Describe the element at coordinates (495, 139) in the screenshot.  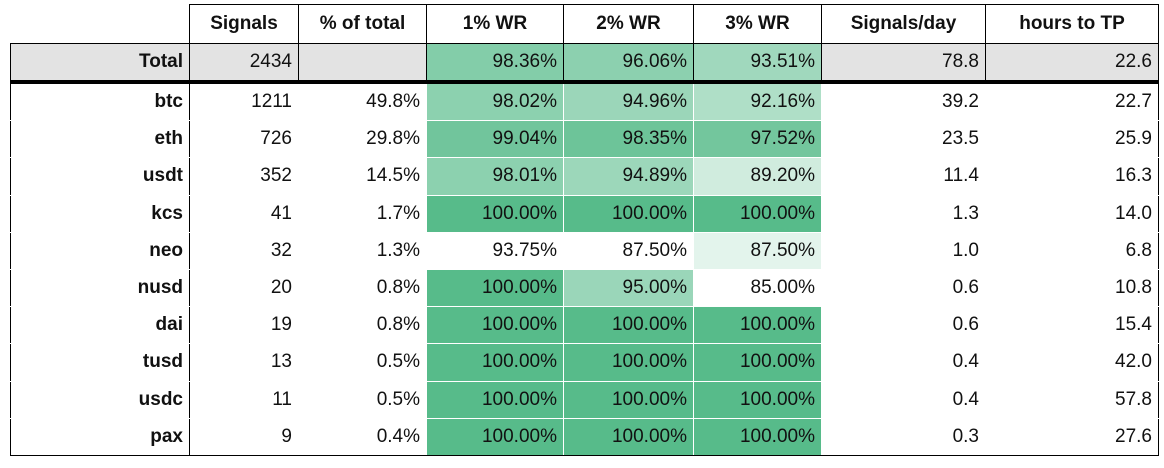
I see `cell: 99.04%` at that location.